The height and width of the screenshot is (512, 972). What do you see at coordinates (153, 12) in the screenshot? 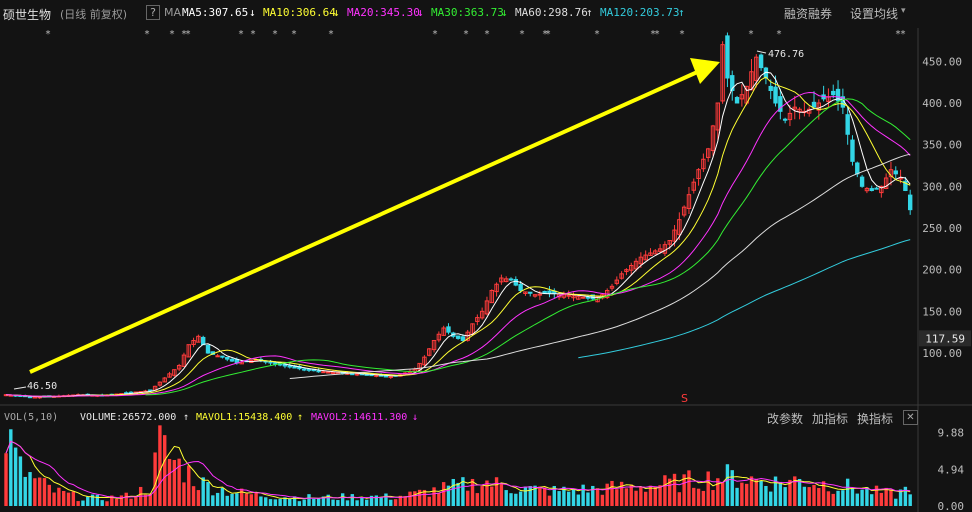
I see `help-button: ?` at bounding box center [153, 12].